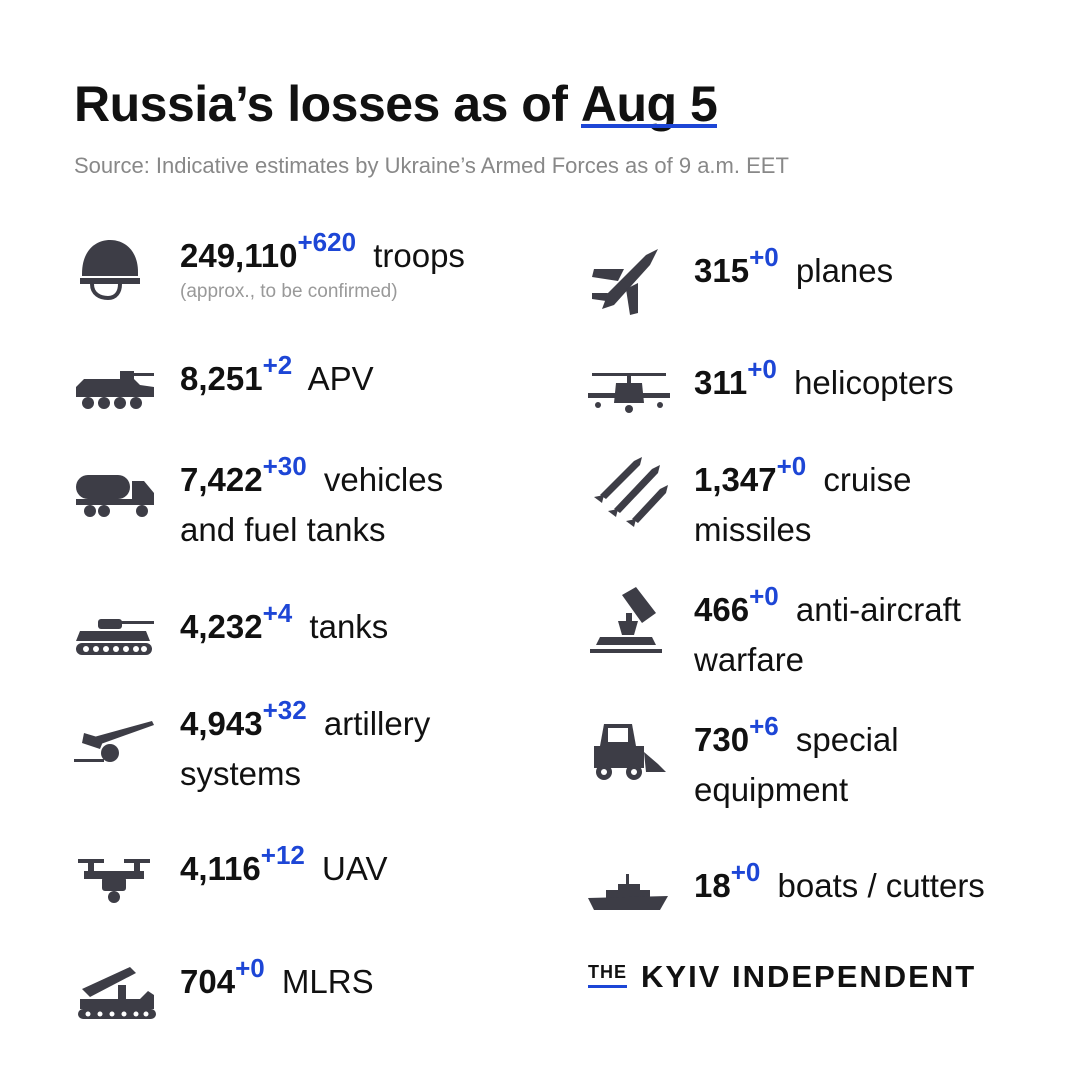 This screenshot has height=1080, width=1080. Describe the element at coordinates (844, 270) in the screenshot. I see `stat-label: planes` at that location.